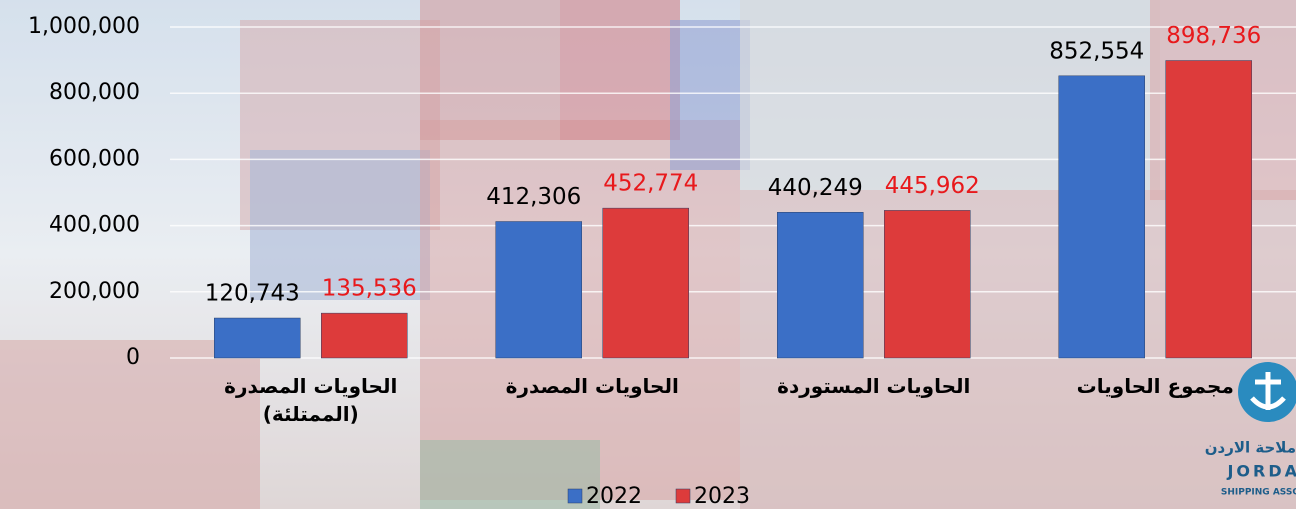 Image resolution: width=1296 pixels, height=509 pixels. Describe the element at coordinates (722, 496) in the screenshot. I see `legend-label: 2023` at that location.